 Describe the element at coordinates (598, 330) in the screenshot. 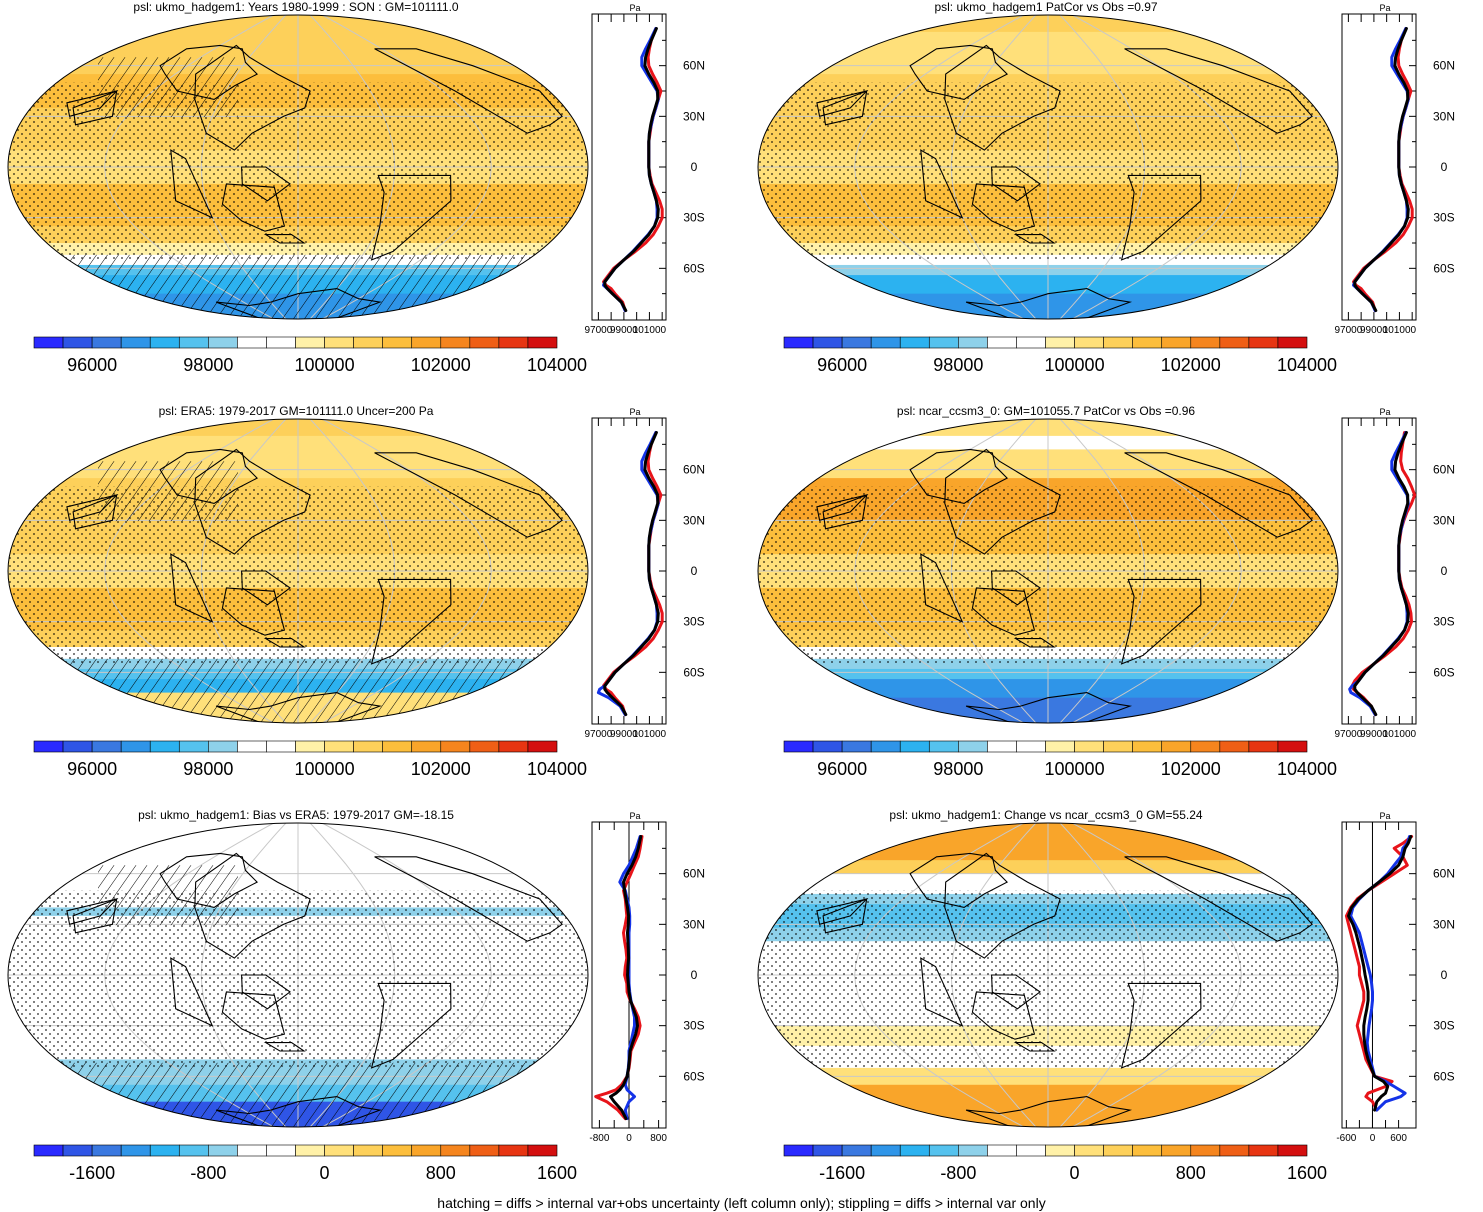

I see `x-tick-label: 97000` at that location.